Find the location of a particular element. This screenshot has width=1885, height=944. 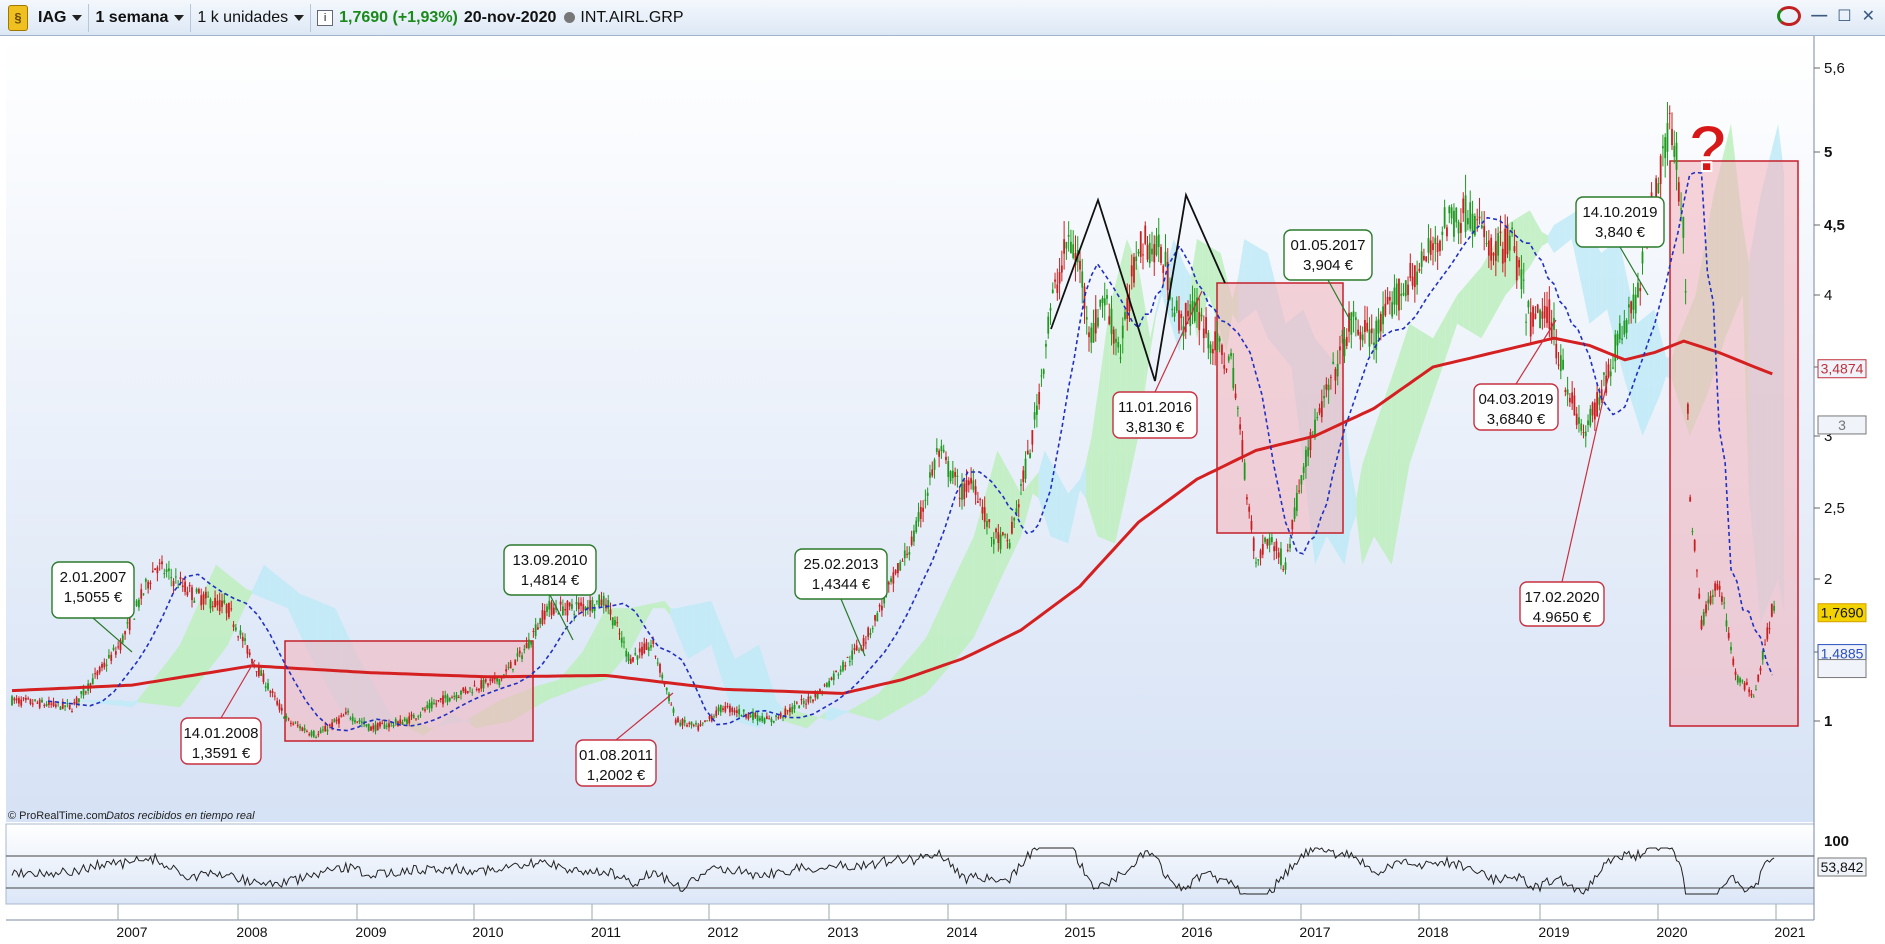

prorealtime-logo-icon: § is located at coordinates (18, 17).